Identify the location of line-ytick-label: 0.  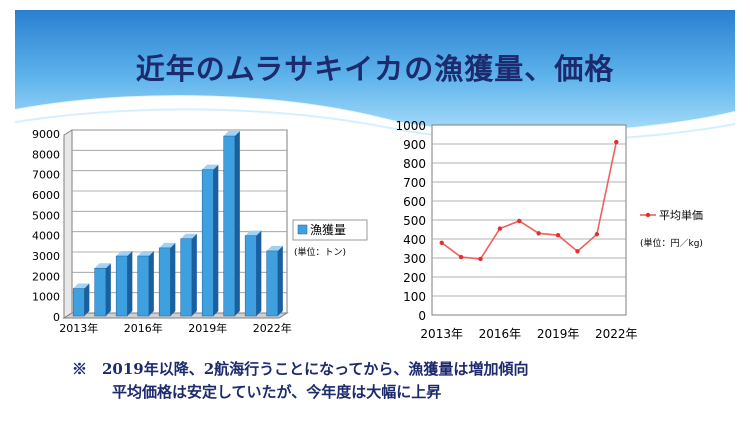
(422, 316).